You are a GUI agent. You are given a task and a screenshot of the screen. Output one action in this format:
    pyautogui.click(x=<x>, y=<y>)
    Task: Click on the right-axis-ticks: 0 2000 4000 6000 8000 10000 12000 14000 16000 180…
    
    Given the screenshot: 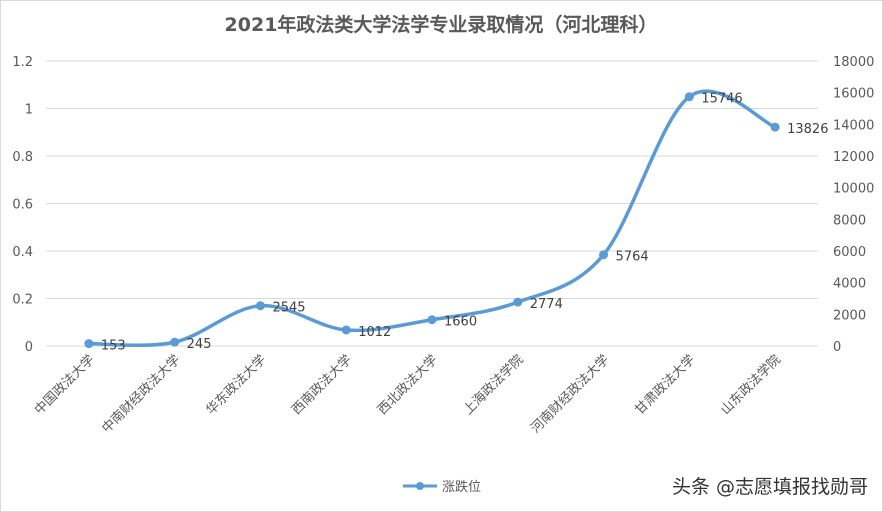 What is the action you would take?
    pyautogui.click(x=853, y=205)
    